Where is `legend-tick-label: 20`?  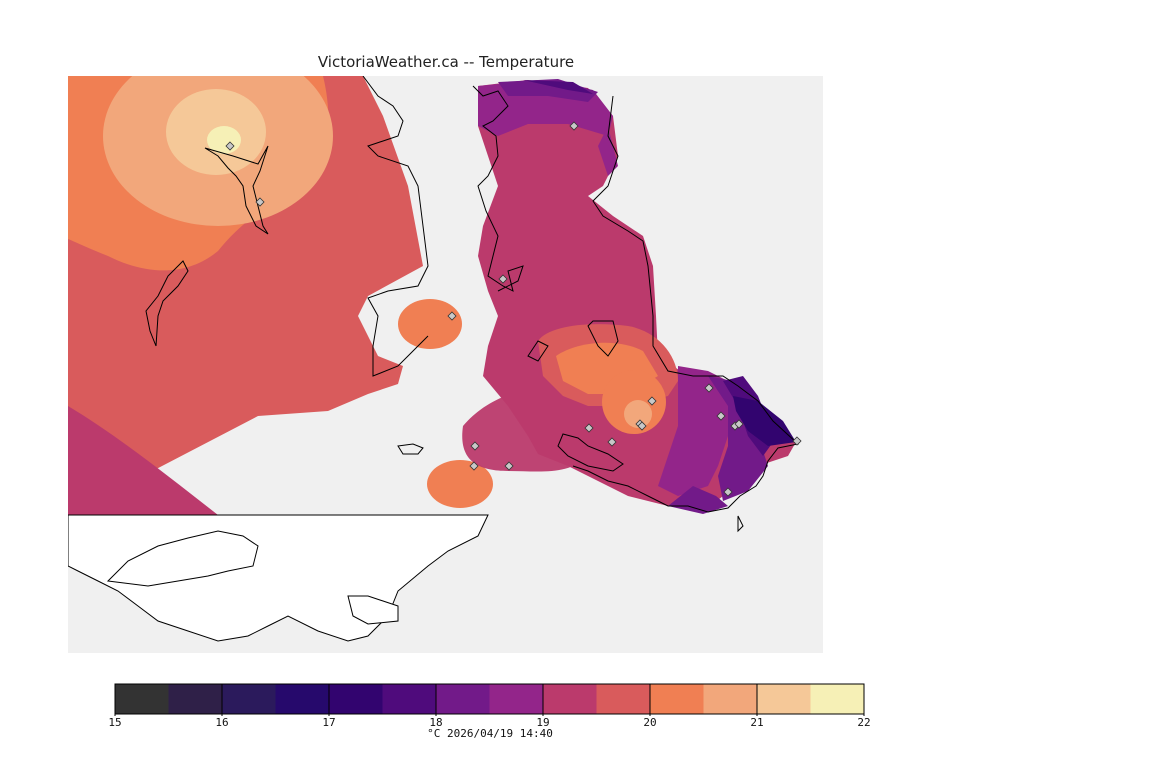
legend-tick-label: 20 is located at coordinates (649, 721).